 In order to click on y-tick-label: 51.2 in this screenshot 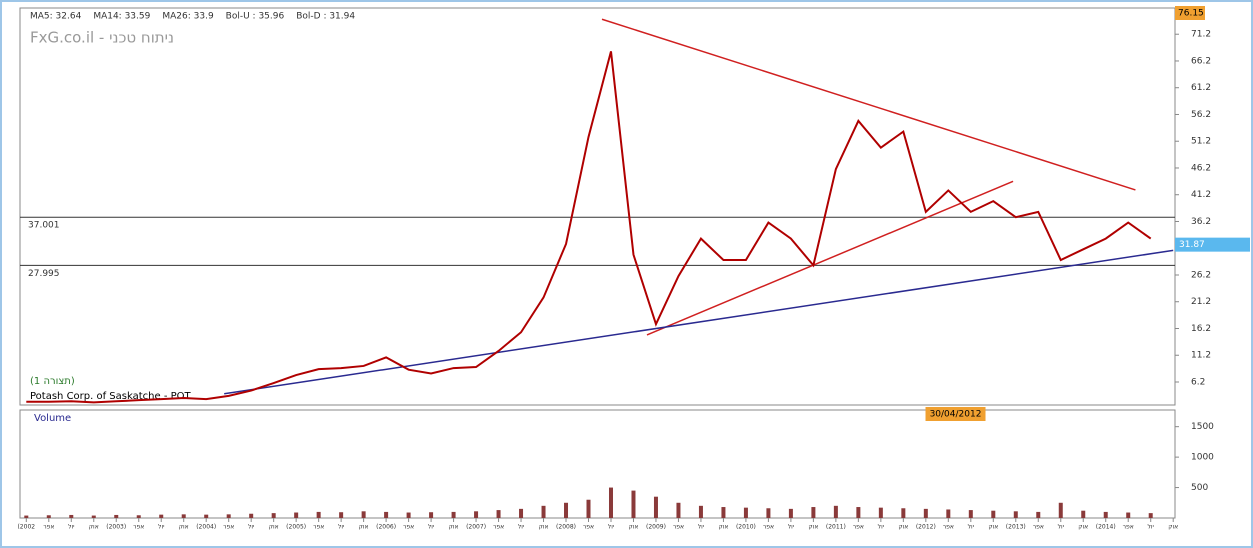, I will do `click(1201, 142)`.